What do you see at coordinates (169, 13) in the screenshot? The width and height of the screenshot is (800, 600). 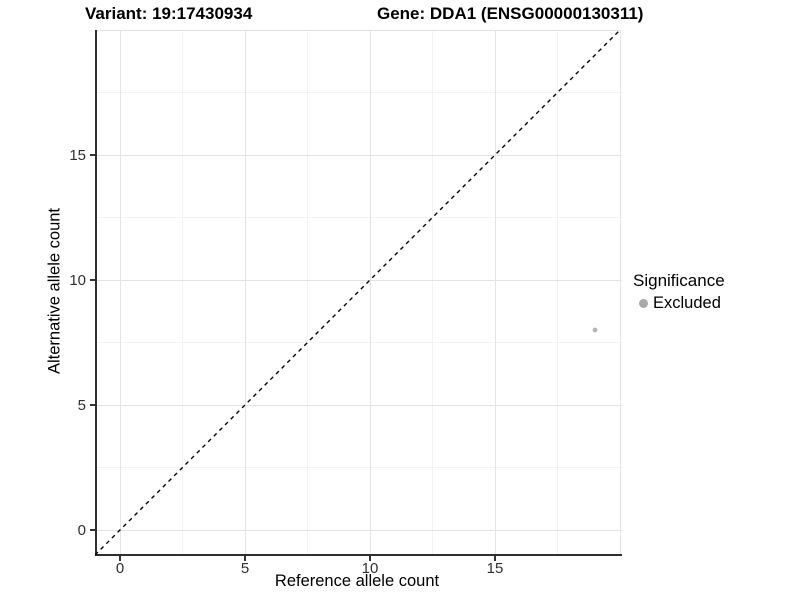 I see `variant-title: Variant: 19:17430934` at bounding box center [169, 13].